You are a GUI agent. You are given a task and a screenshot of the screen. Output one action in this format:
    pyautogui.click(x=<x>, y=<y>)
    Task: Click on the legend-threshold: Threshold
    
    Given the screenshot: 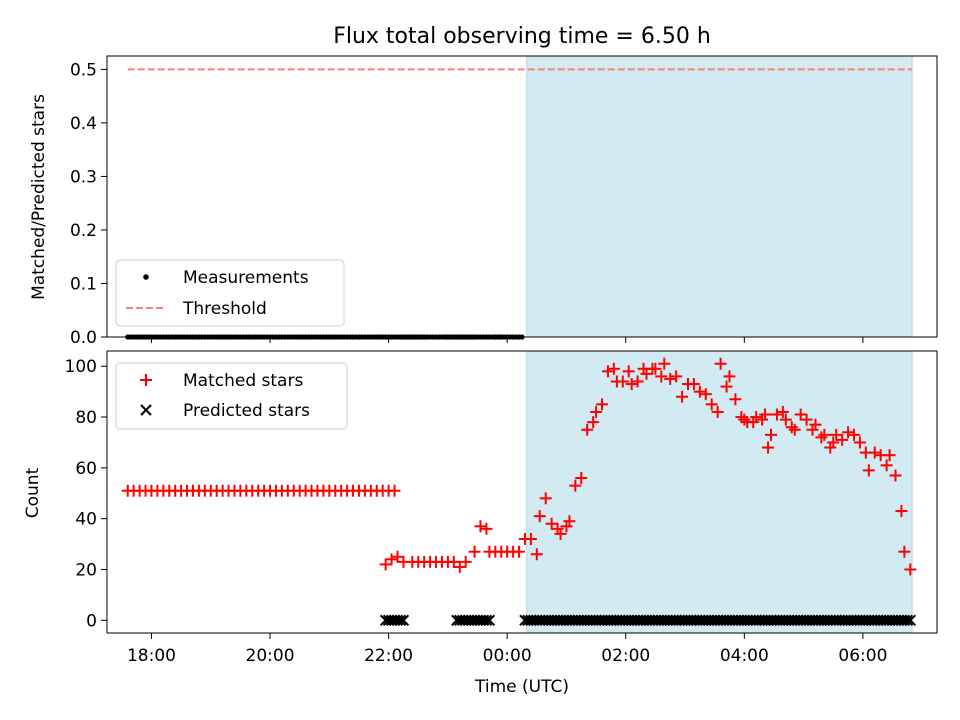 What is the action you would take?
    pyautogui.click(x=224, y=309)
    